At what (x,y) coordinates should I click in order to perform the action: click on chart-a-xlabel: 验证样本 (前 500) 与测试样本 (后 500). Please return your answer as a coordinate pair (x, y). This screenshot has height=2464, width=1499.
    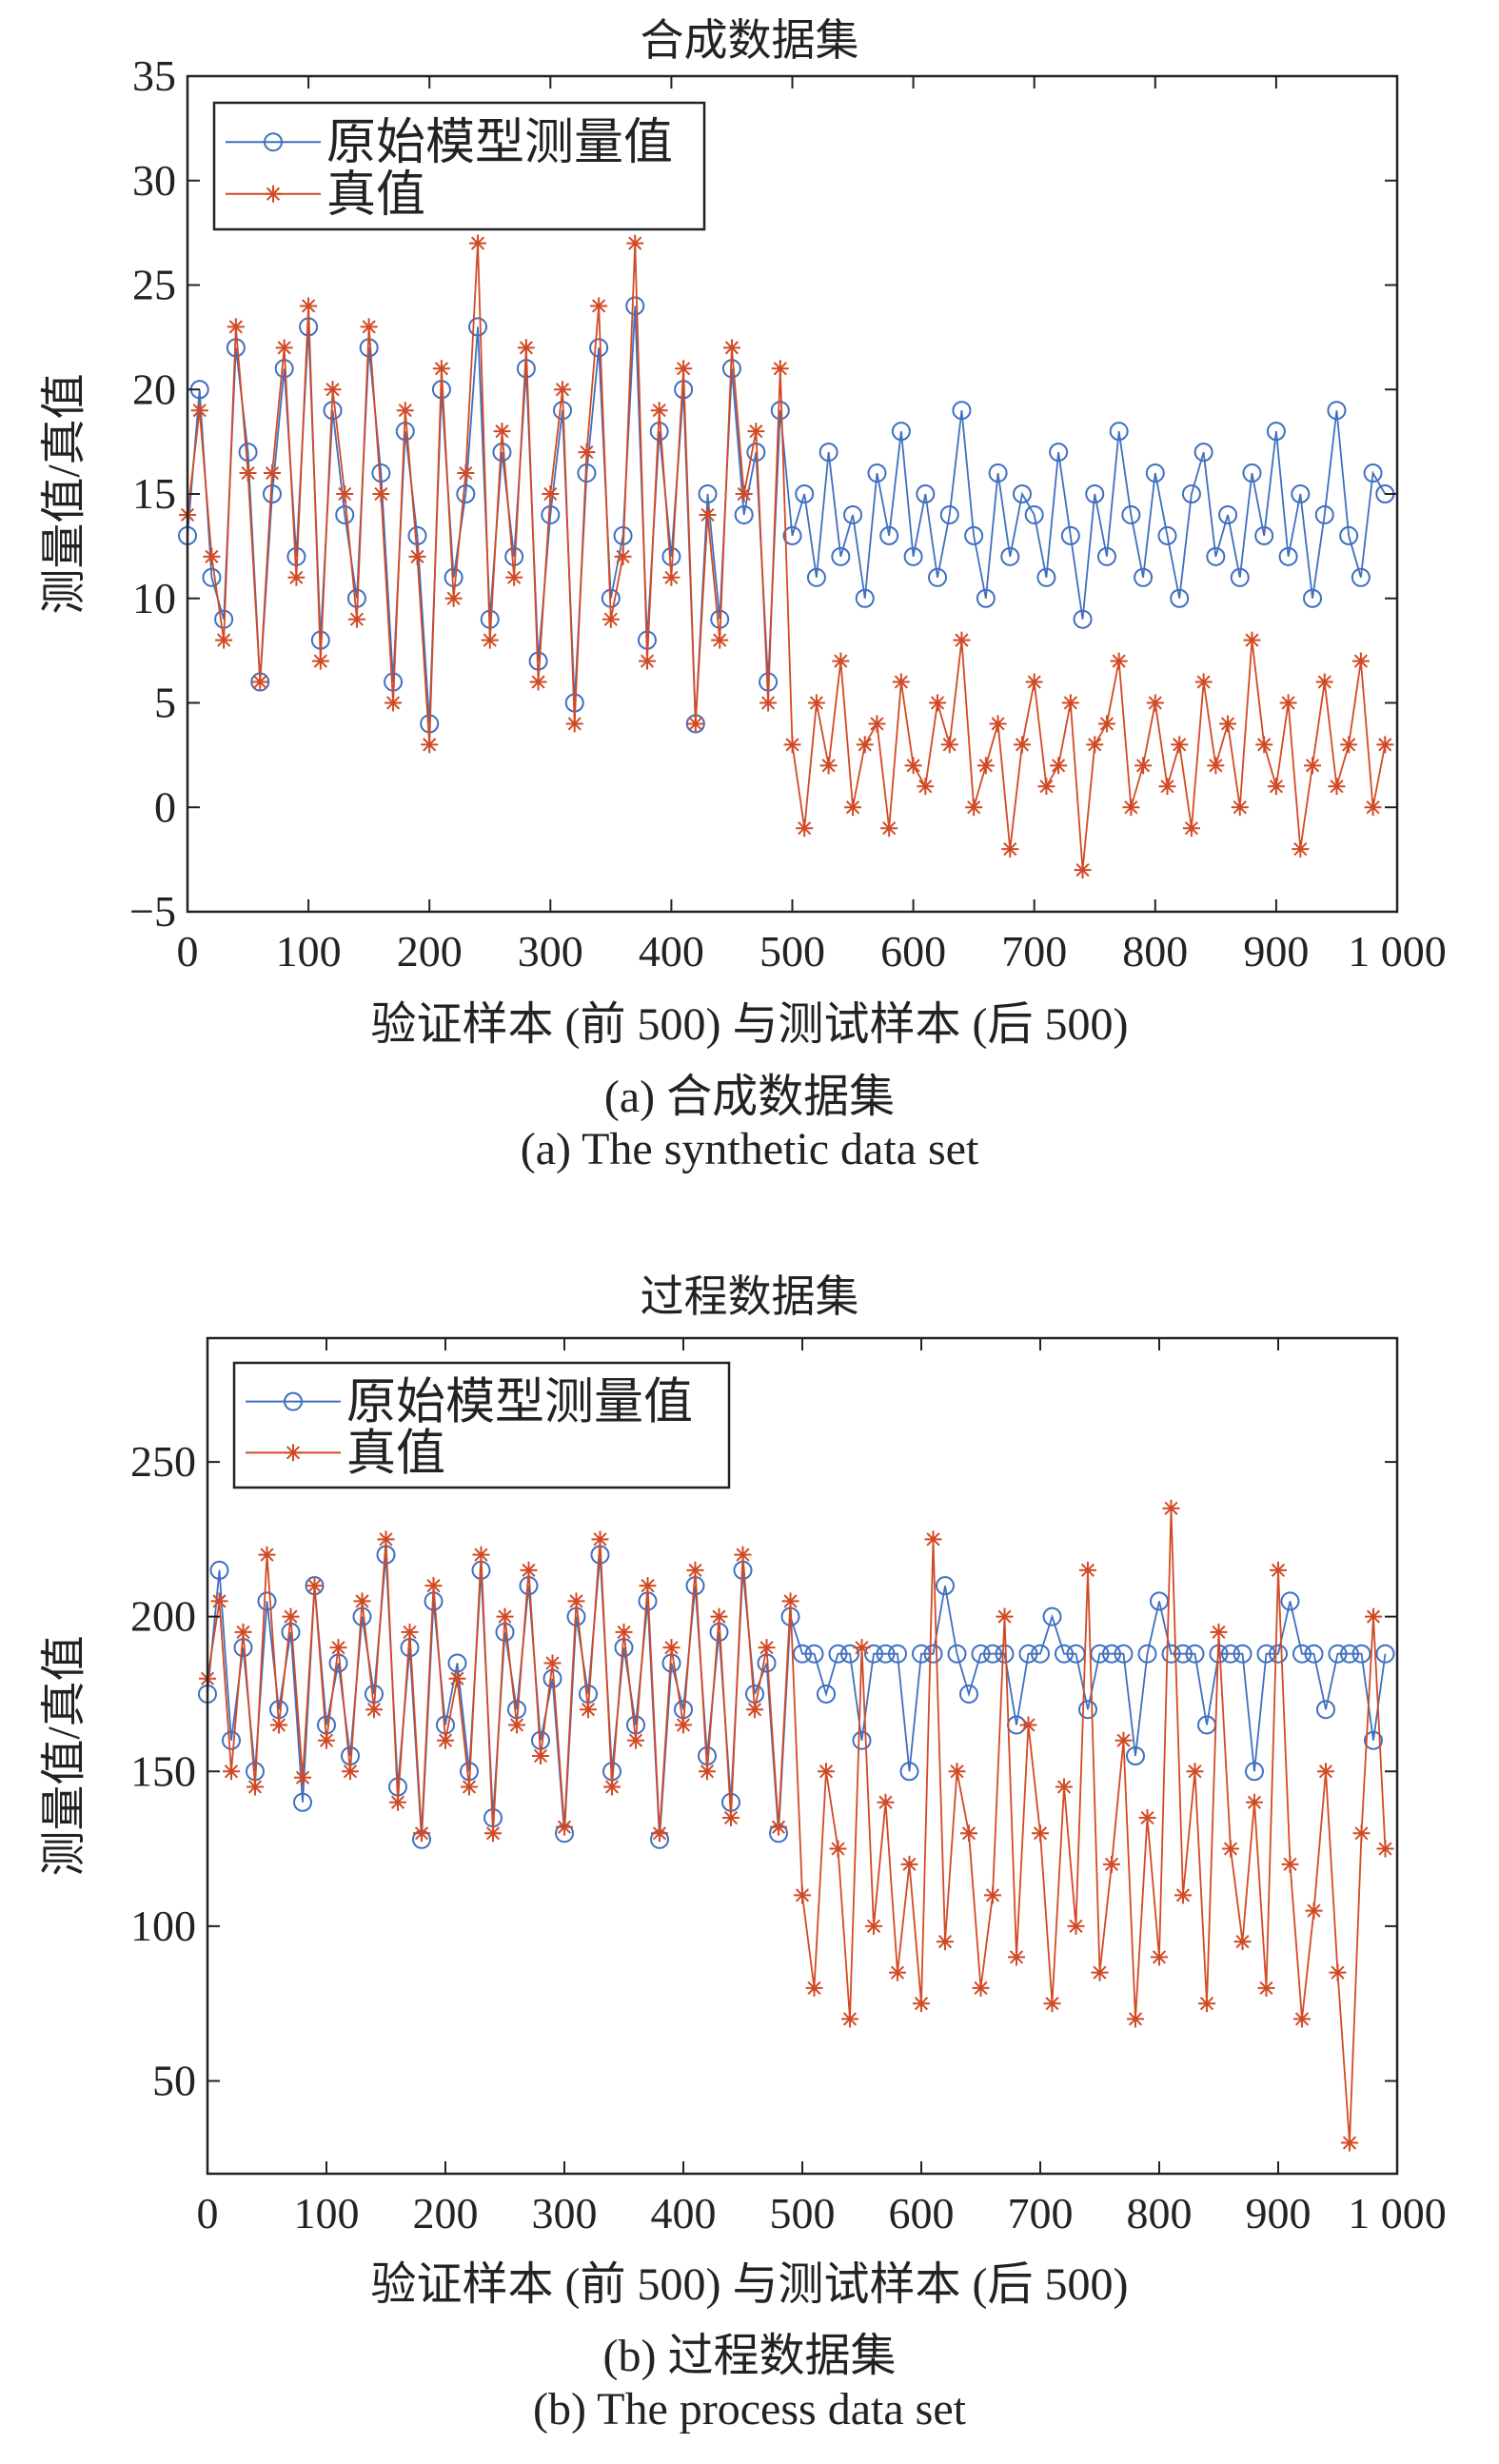
    Looking at the image, I should click on (749, 1024).